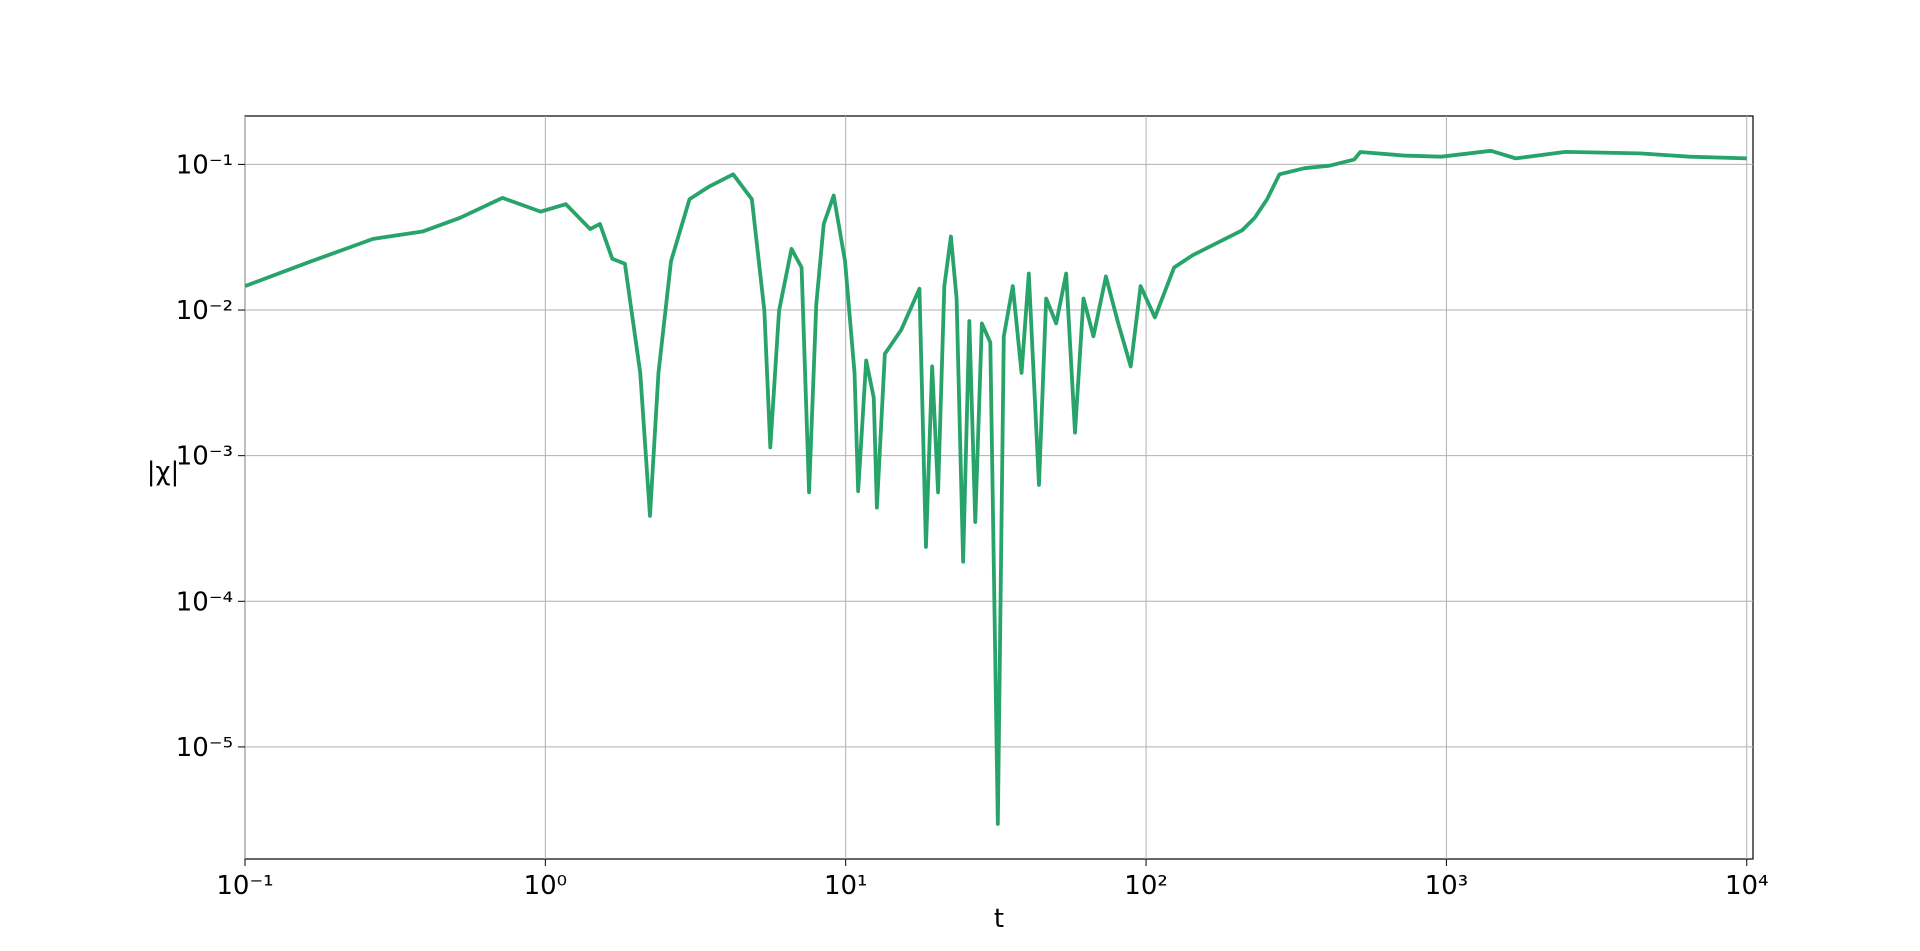 The width and height of the screenshot is (1920, 951). What do you see at coordinates (1447, 886) in the screenshot?
I see `x-tick-label: 10³` at bounding box center [1447, 886].